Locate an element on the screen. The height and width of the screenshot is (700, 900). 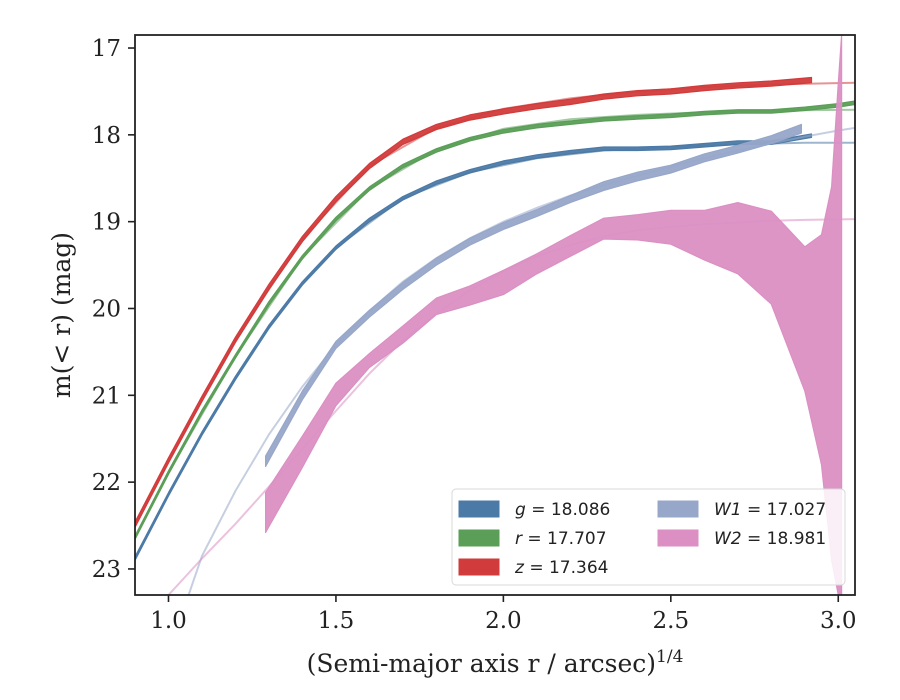
x-axis-label: (Semi-major axis r / arcsec)1/4 is located at coordinates (495, 662).